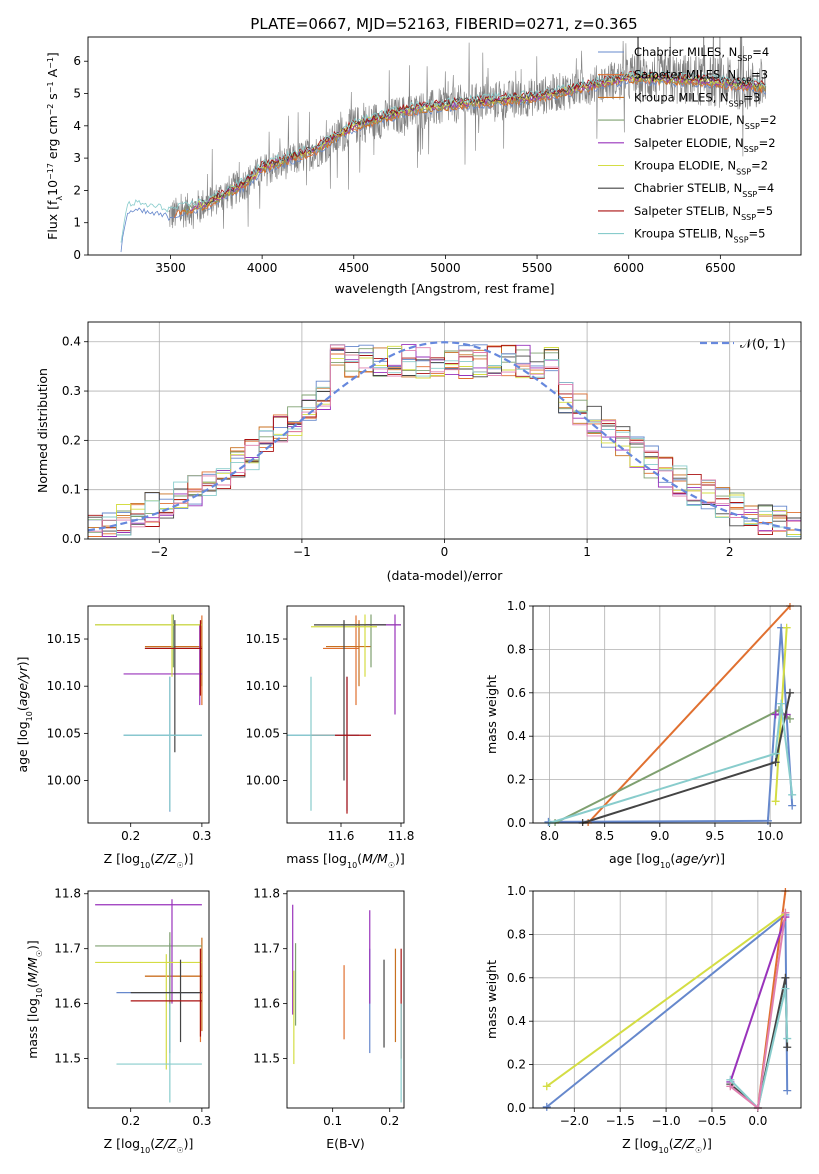  What do you see at coordinates (720, 268) in the screenshot?
I see `x-tick-label: 6500` at bounding box center [720, 268].